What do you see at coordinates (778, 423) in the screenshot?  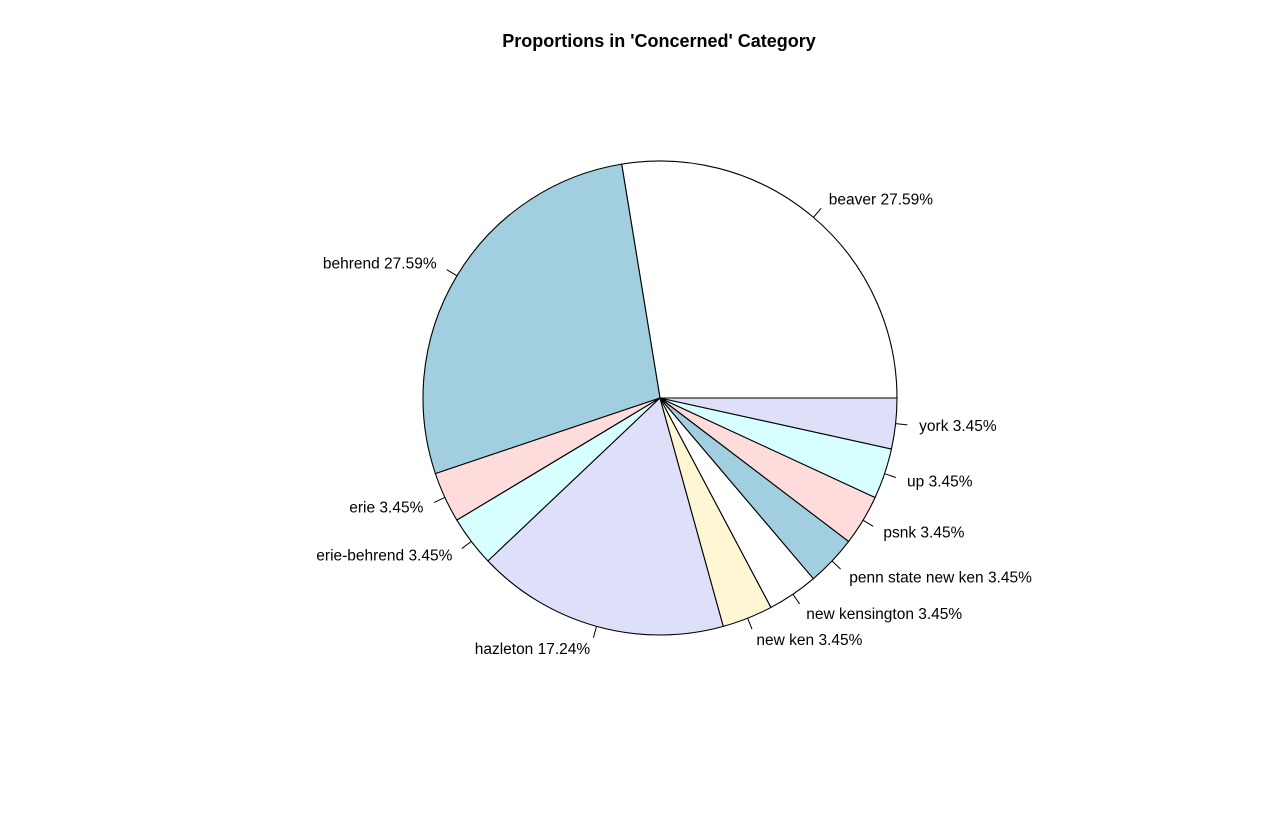 I see `pie-slice-york` at bounding box center [778, 423].